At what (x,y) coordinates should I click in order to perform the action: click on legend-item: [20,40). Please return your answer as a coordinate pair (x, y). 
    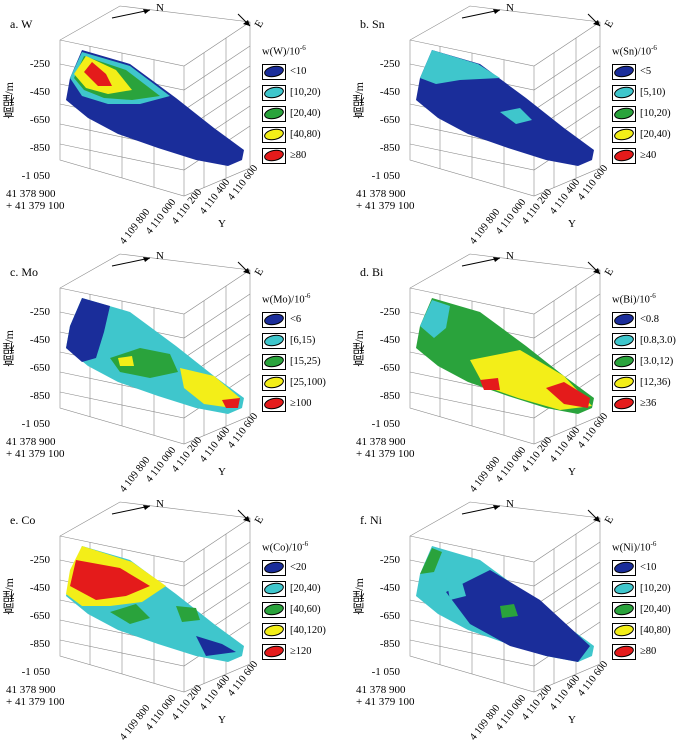
    Looking at the image, I should click on (302, 114).